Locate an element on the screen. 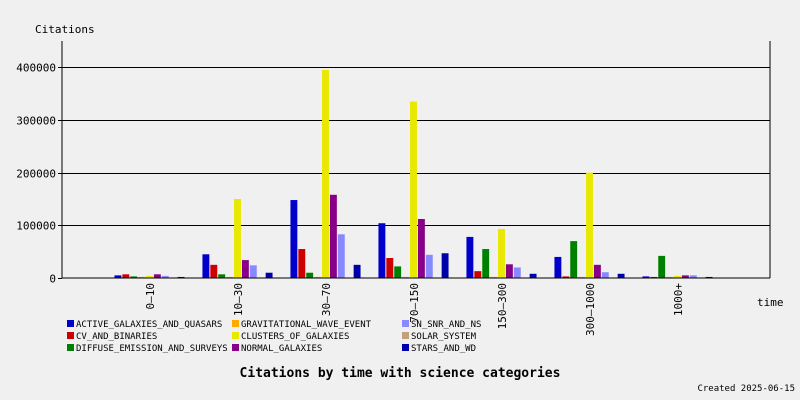  x-tick-label: 1000+ is located at coordinates (678, 299).